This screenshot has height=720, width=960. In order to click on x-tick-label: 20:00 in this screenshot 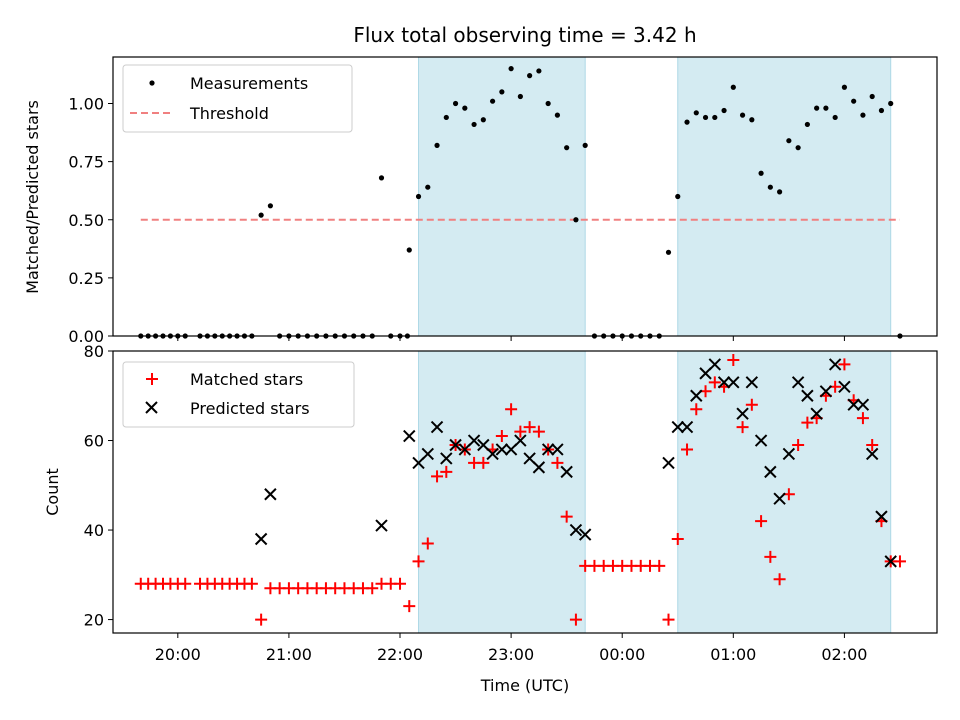, I will do `click(178, 654)`.